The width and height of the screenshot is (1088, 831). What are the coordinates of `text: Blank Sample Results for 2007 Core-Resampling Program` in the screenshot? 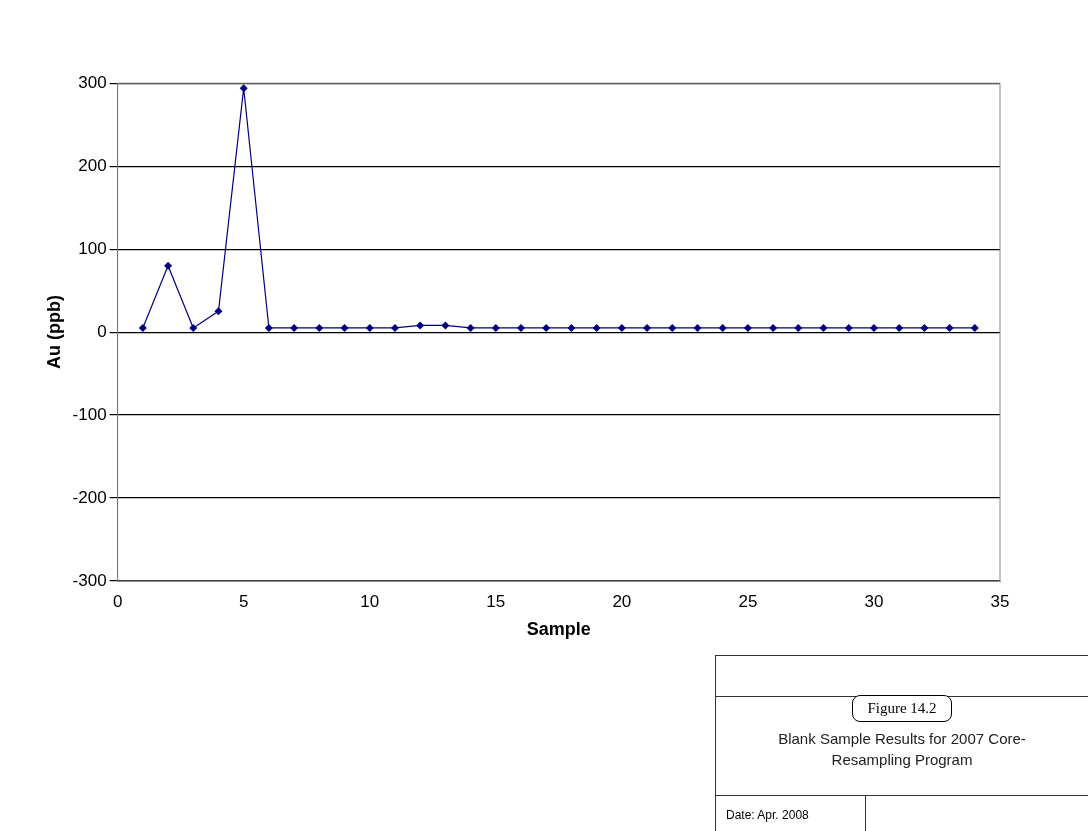 It's located at (902, 749).